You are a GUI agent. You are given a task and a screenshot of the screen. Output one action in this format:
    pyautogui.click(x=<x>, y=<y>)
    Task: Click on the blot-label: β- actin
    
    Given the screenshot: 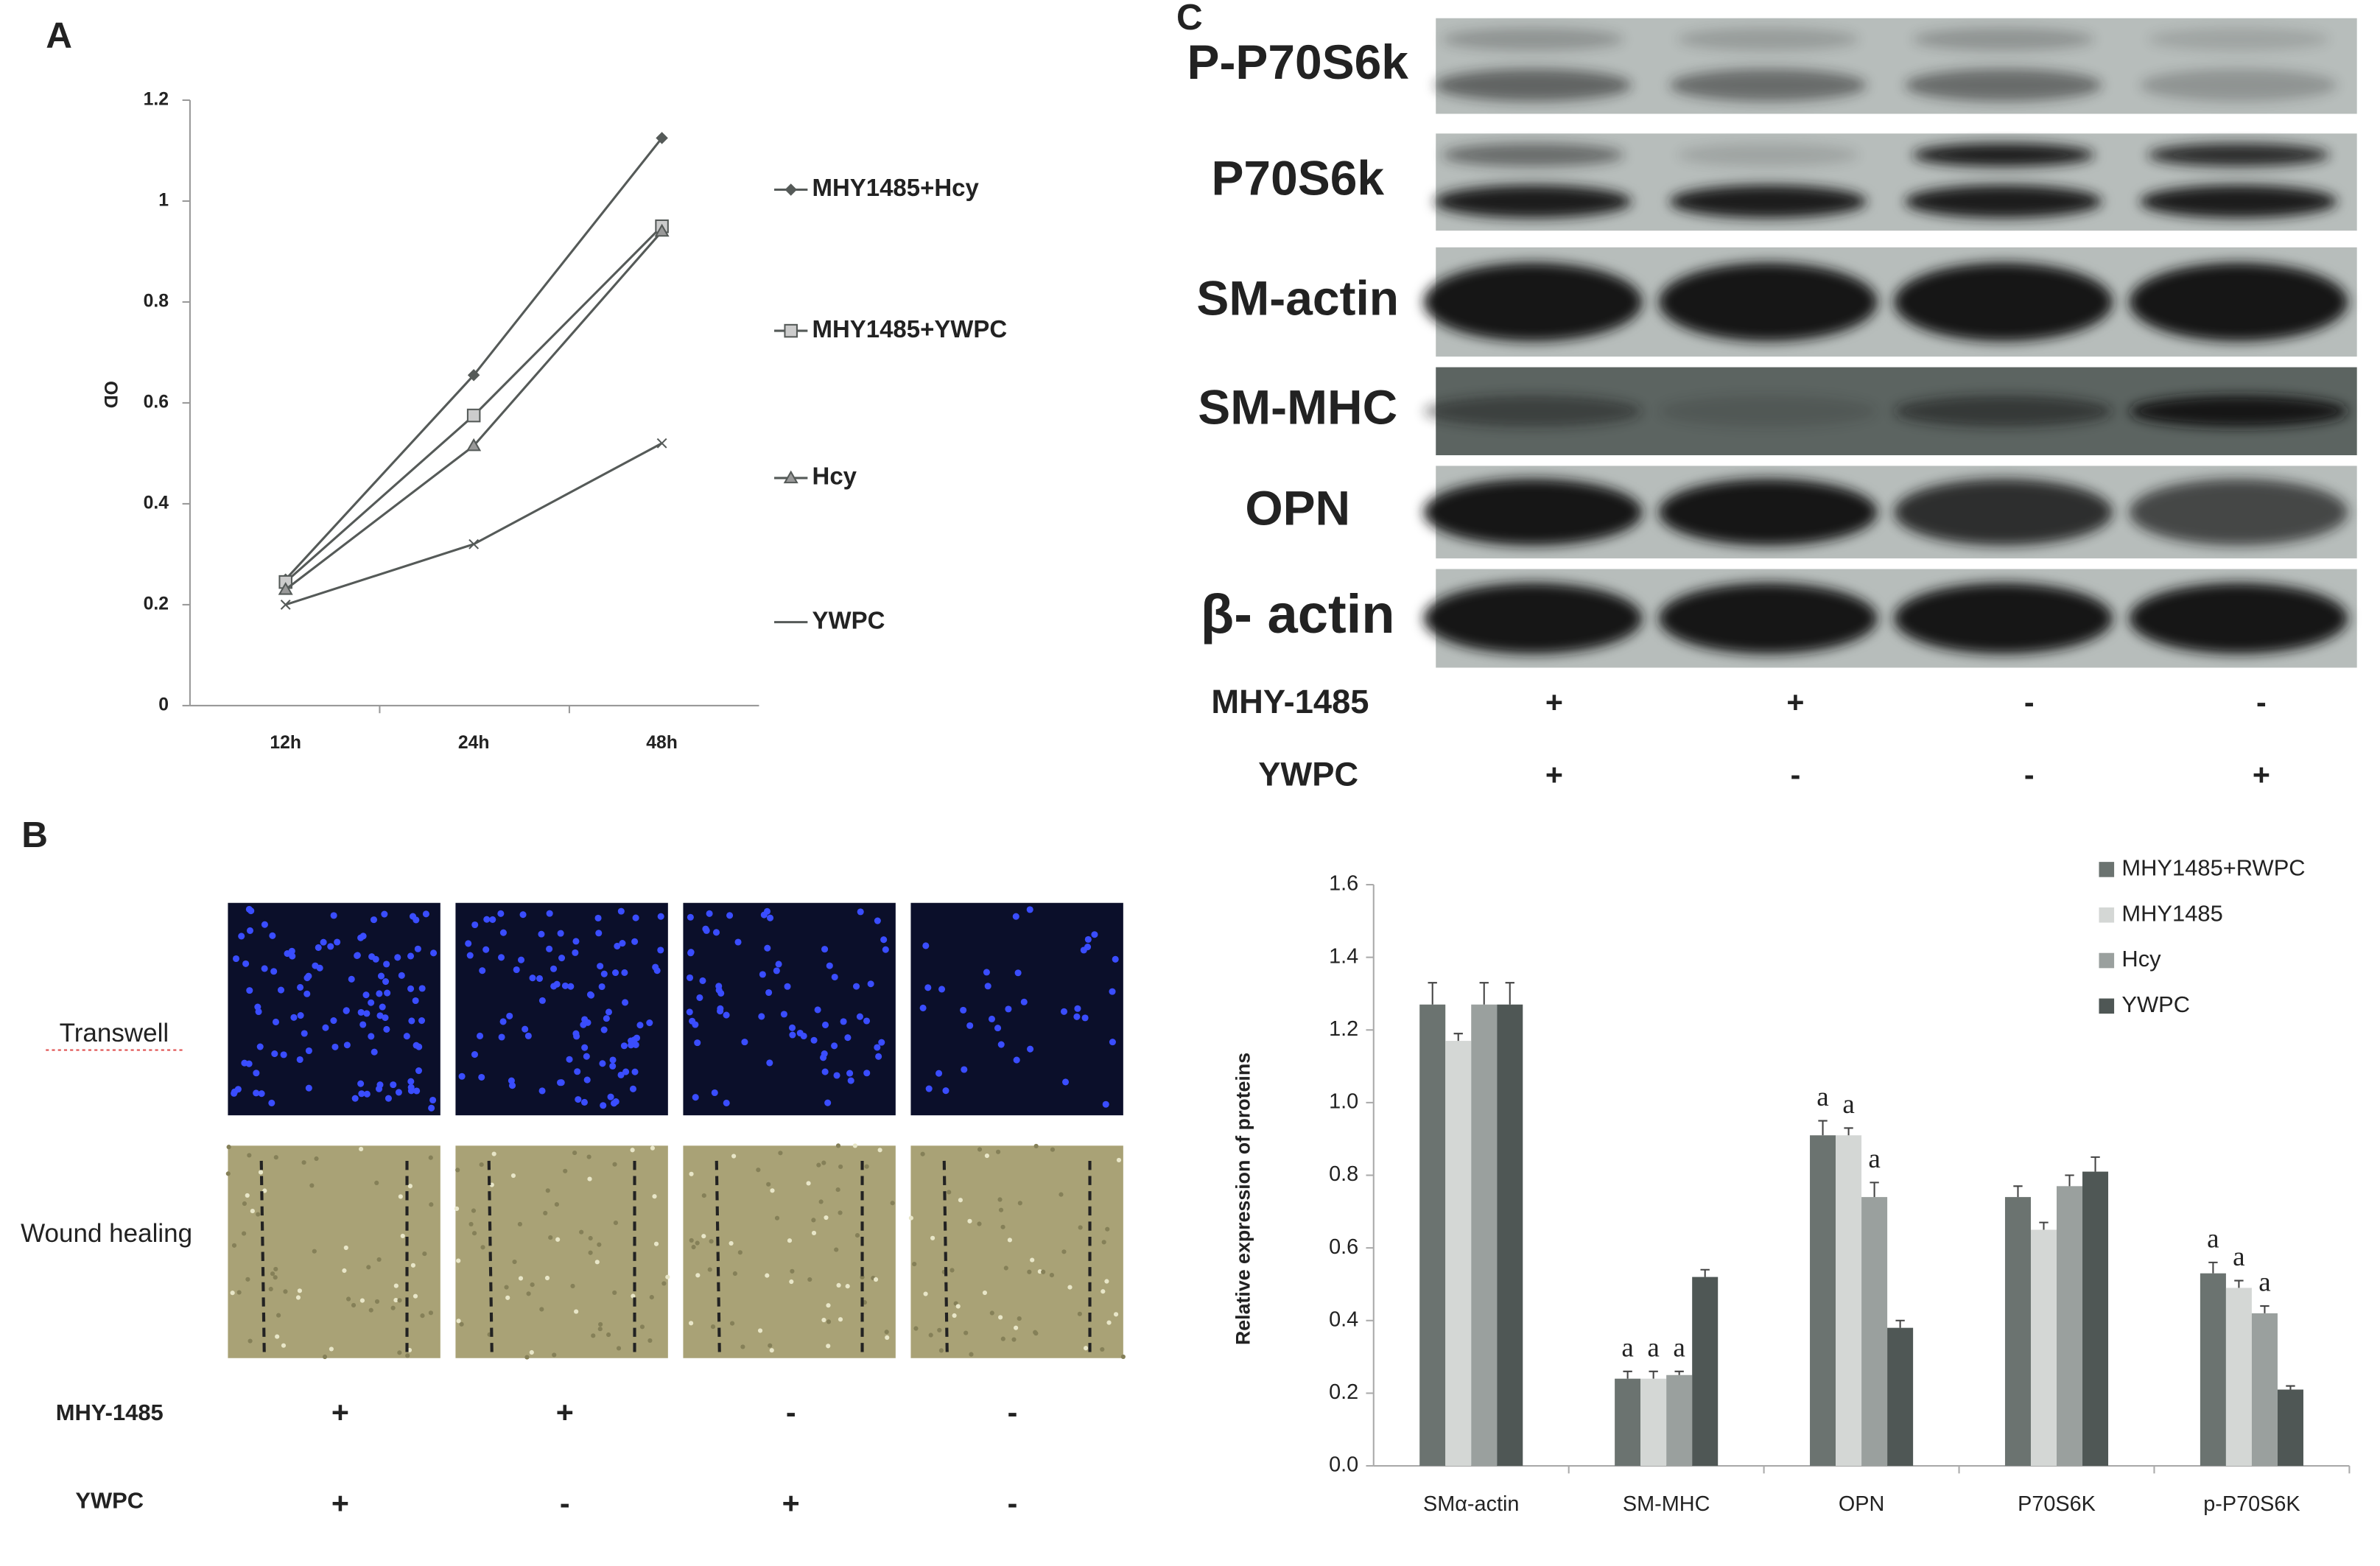 What is the action you would take?
    pyautogui.click(x=1298, y=614)
    